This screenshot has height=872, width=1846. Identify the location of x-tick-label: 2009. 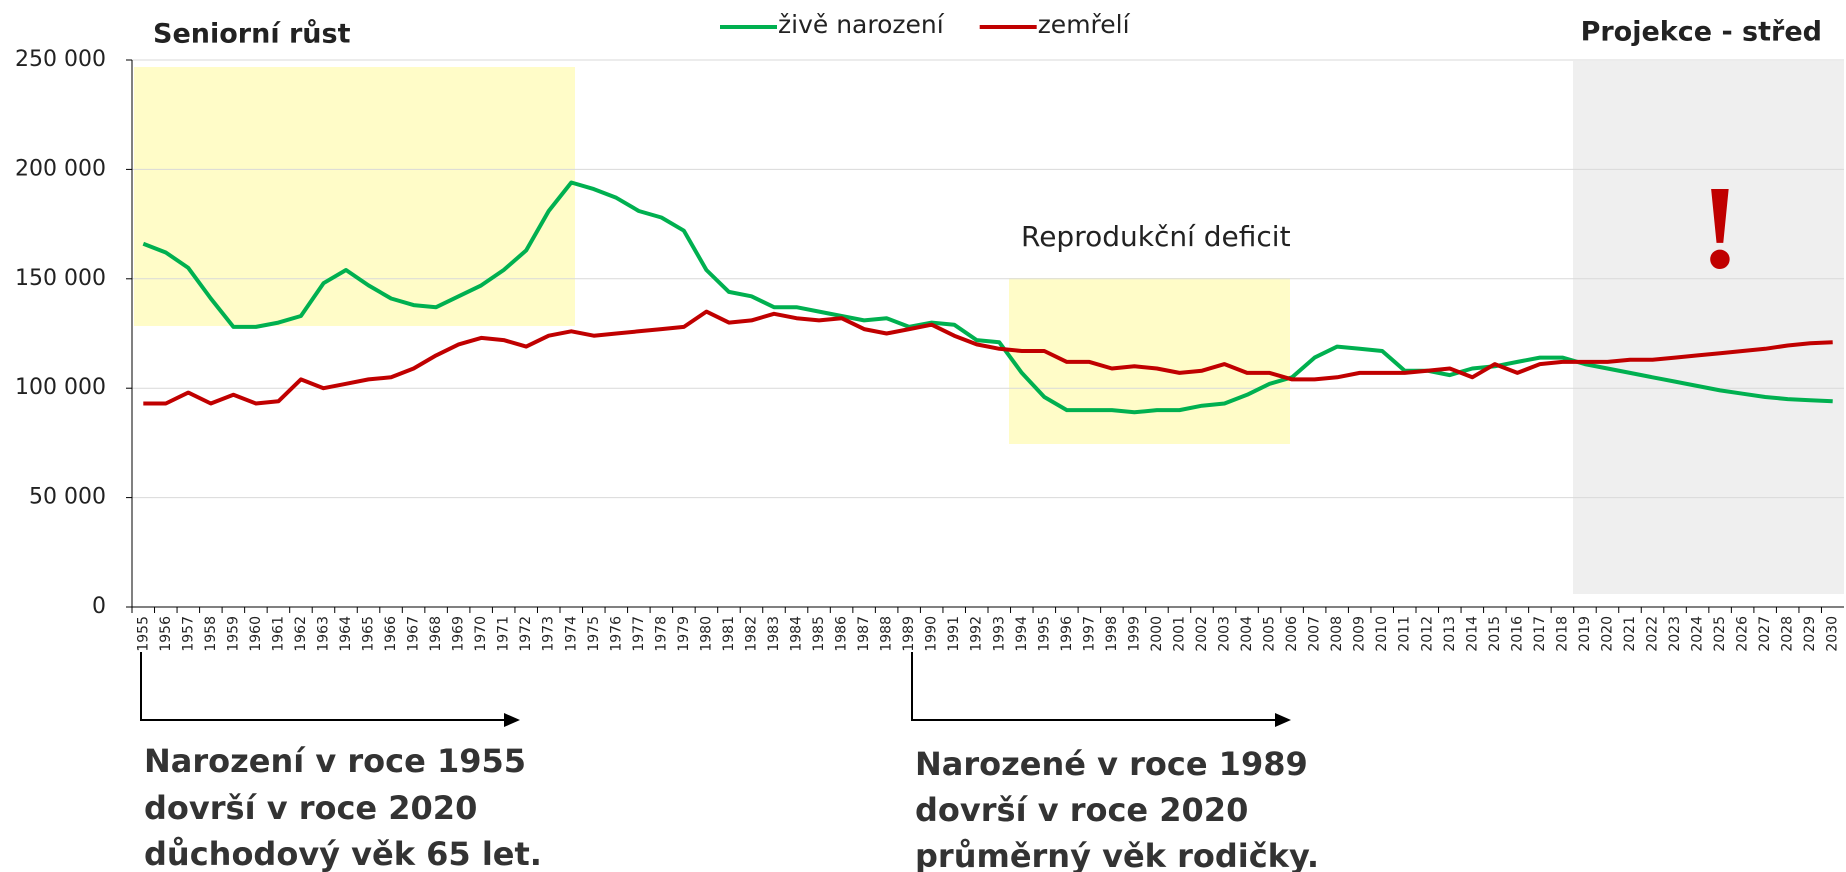
(1360, 634).